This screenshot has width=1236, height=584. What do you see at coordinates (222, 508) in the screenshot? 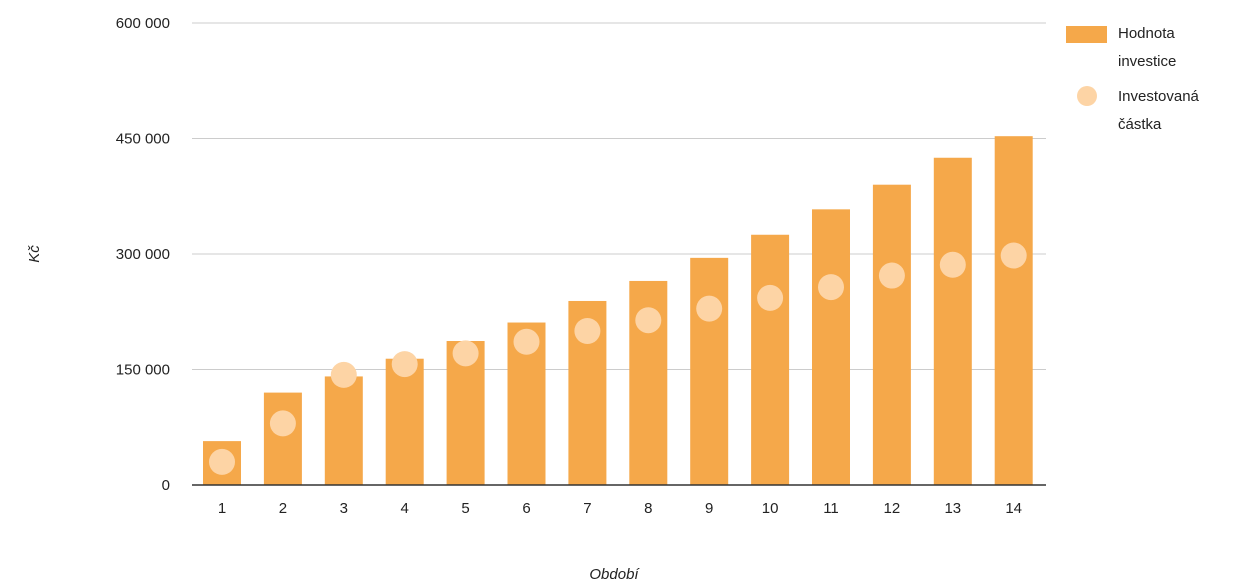
I see `x-tick-label-1: 1` at bounding box center [222, 508].